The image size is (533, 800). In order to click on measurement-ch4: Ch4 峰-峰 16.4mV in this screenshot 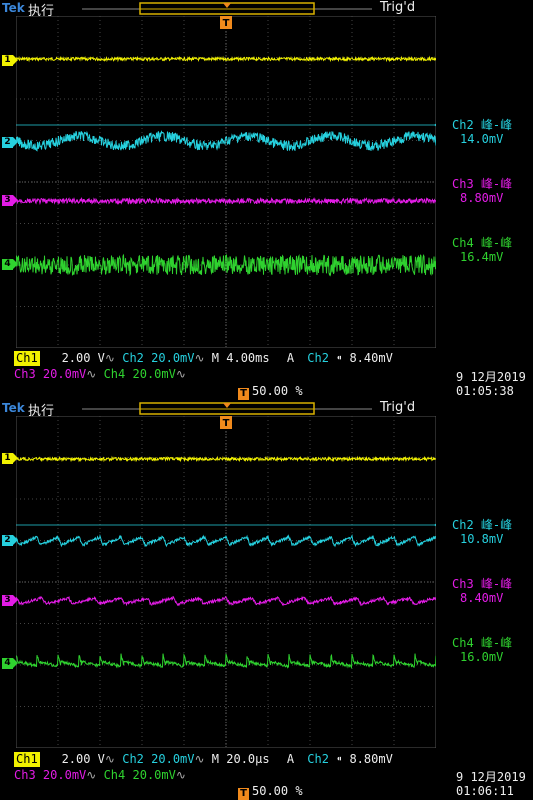, I will do `click(482, 250)`.